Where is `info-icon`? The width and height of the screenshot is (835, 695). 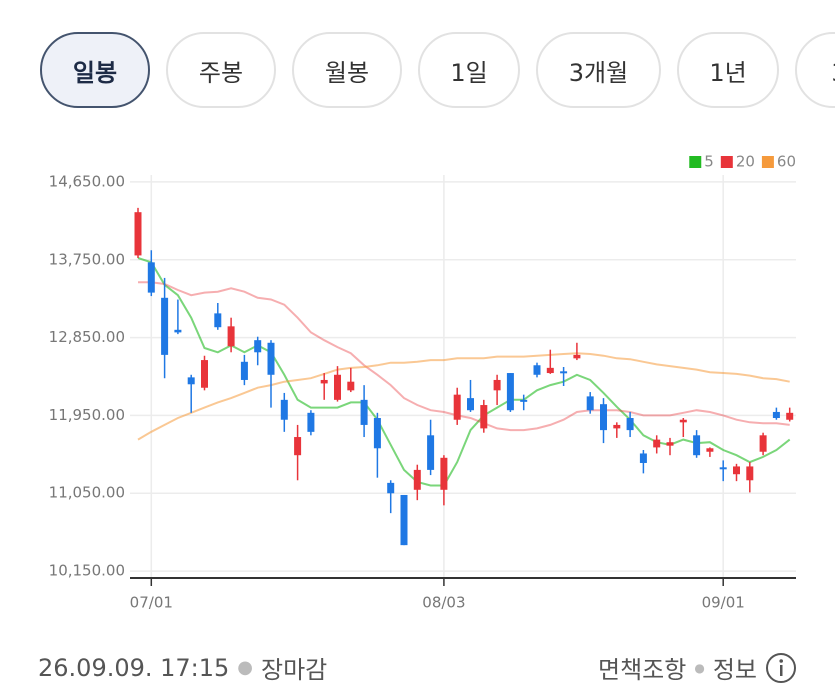
info-icon is located at coordinates (781, 668).